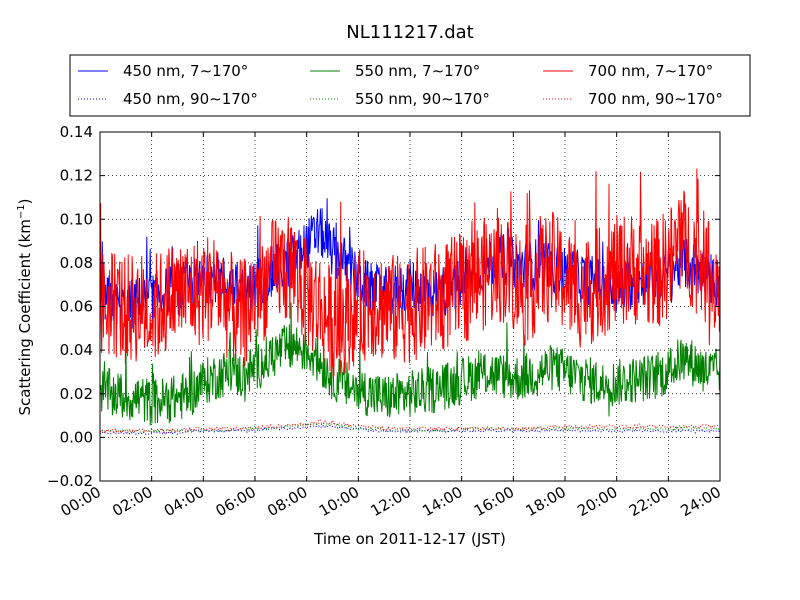  What do you see at coordinates (650, 71) in the screenshot?
I see `legend-label: 700 nm, 7∼170°` at bounding box center [650, 71].